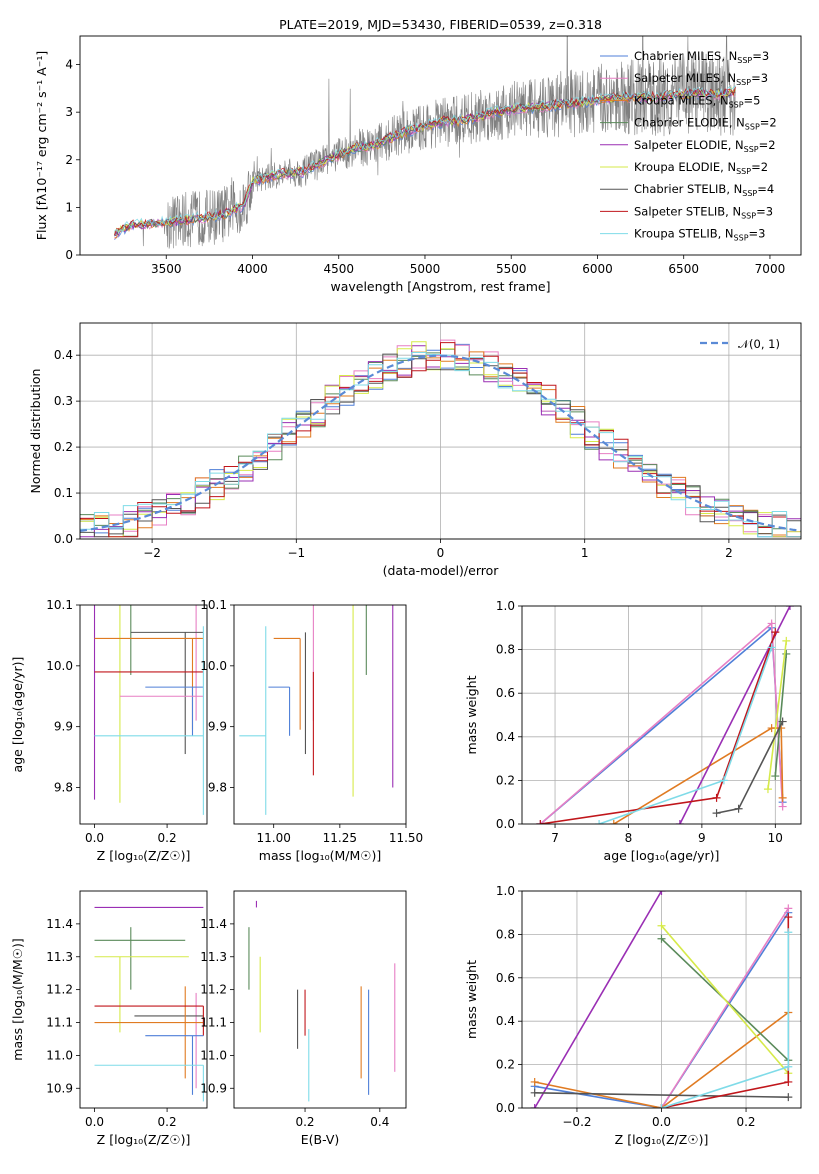 The height and width of the screenshot is (1174, 819). What do you see at coordinates (213, 666) in the screenshot?
I see `y-tick-label: 10.0` at bounding box center [213, 666].